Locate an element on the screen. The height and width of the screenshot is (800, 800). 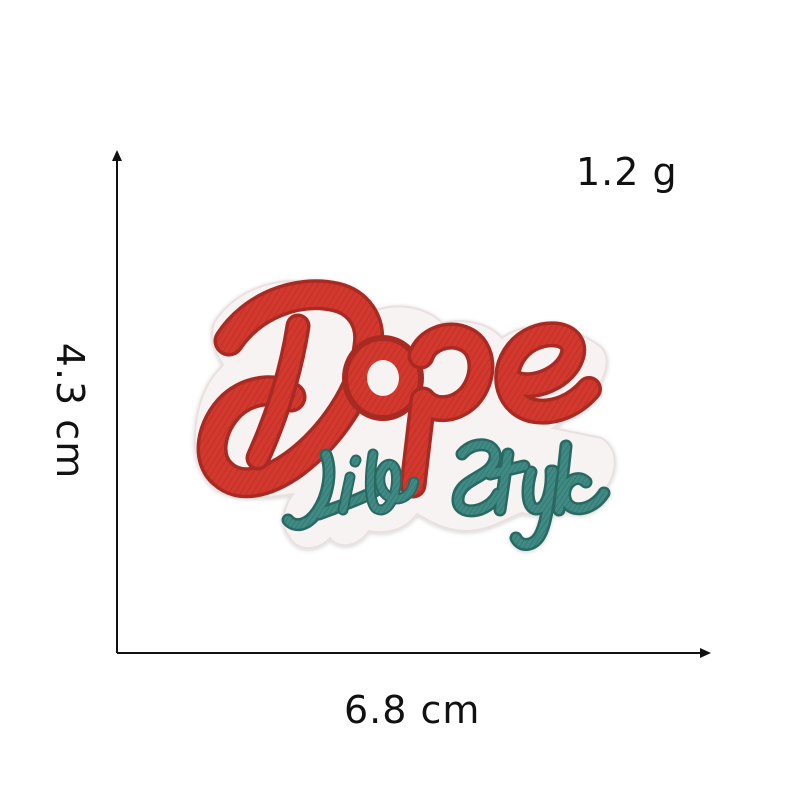
width-label: 6.8 cm is located at coordinates (412, 710).